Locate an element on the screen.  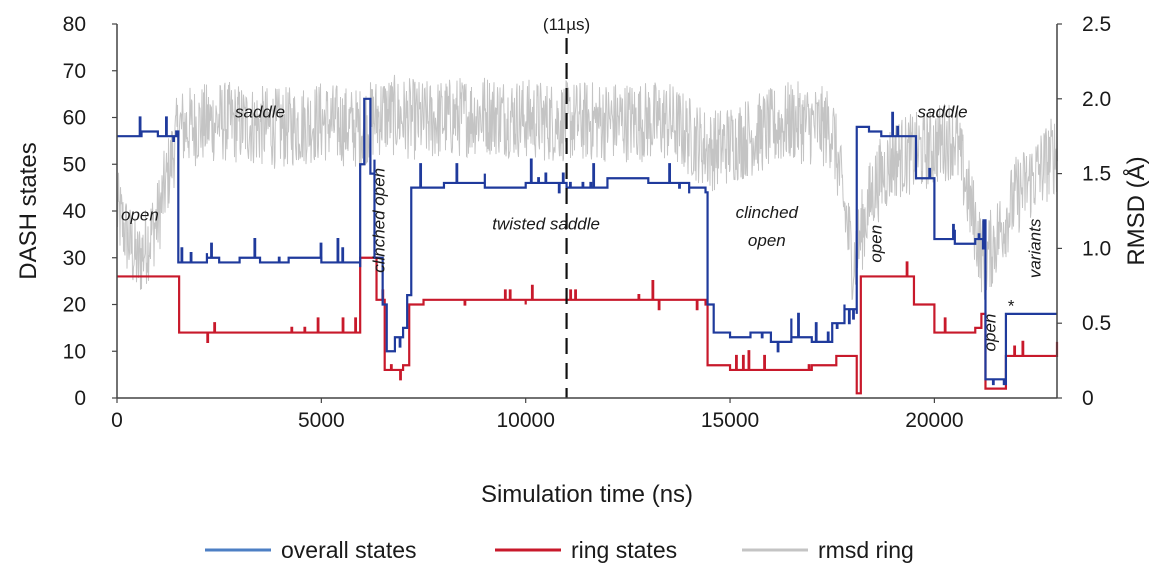
x-tick-label: 10000 is located at coordinates (525, 420).